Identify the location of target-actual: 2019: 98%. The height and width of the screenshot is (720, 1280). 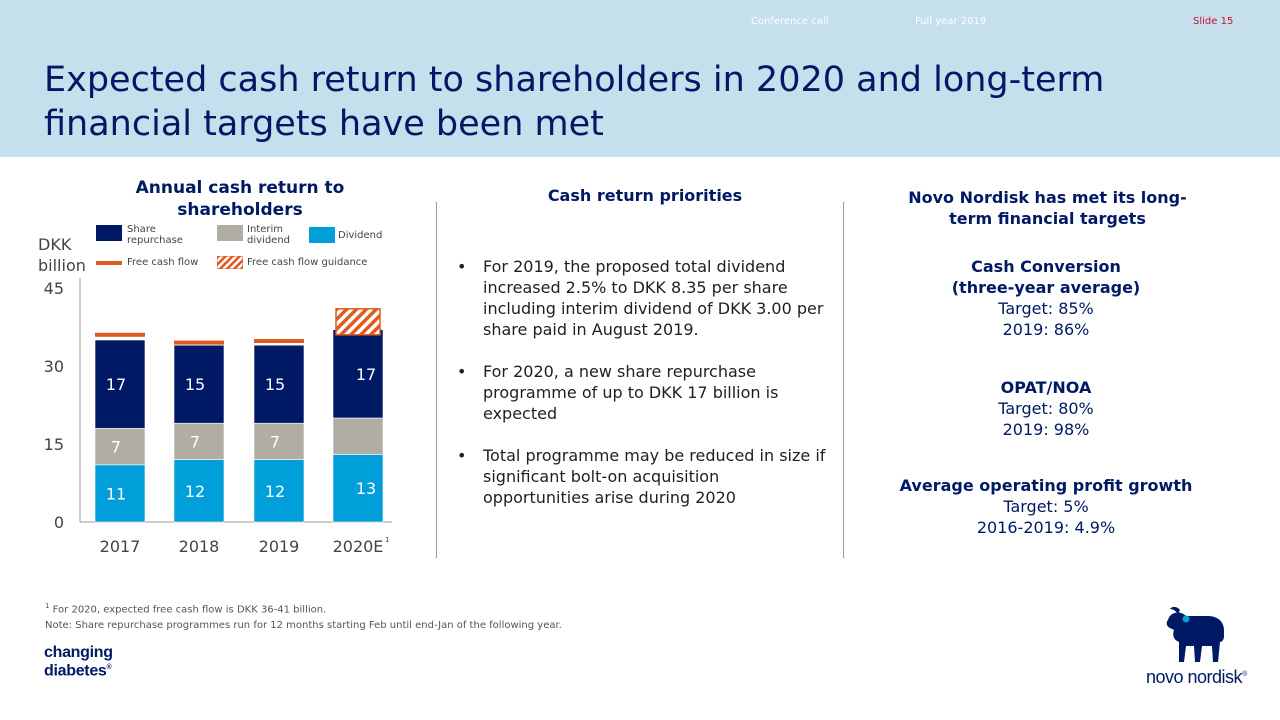
(1046, 429).